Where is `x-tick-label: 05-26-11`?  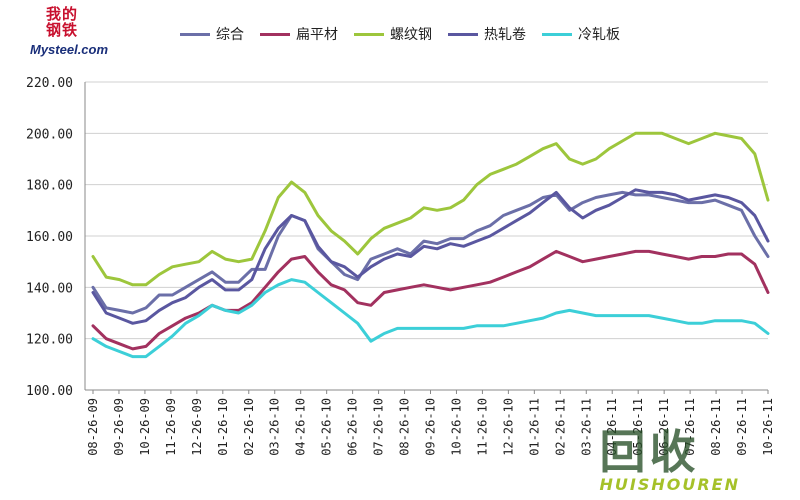
x-tick-label: 05-26-11 is located at coordinates (638, 427).